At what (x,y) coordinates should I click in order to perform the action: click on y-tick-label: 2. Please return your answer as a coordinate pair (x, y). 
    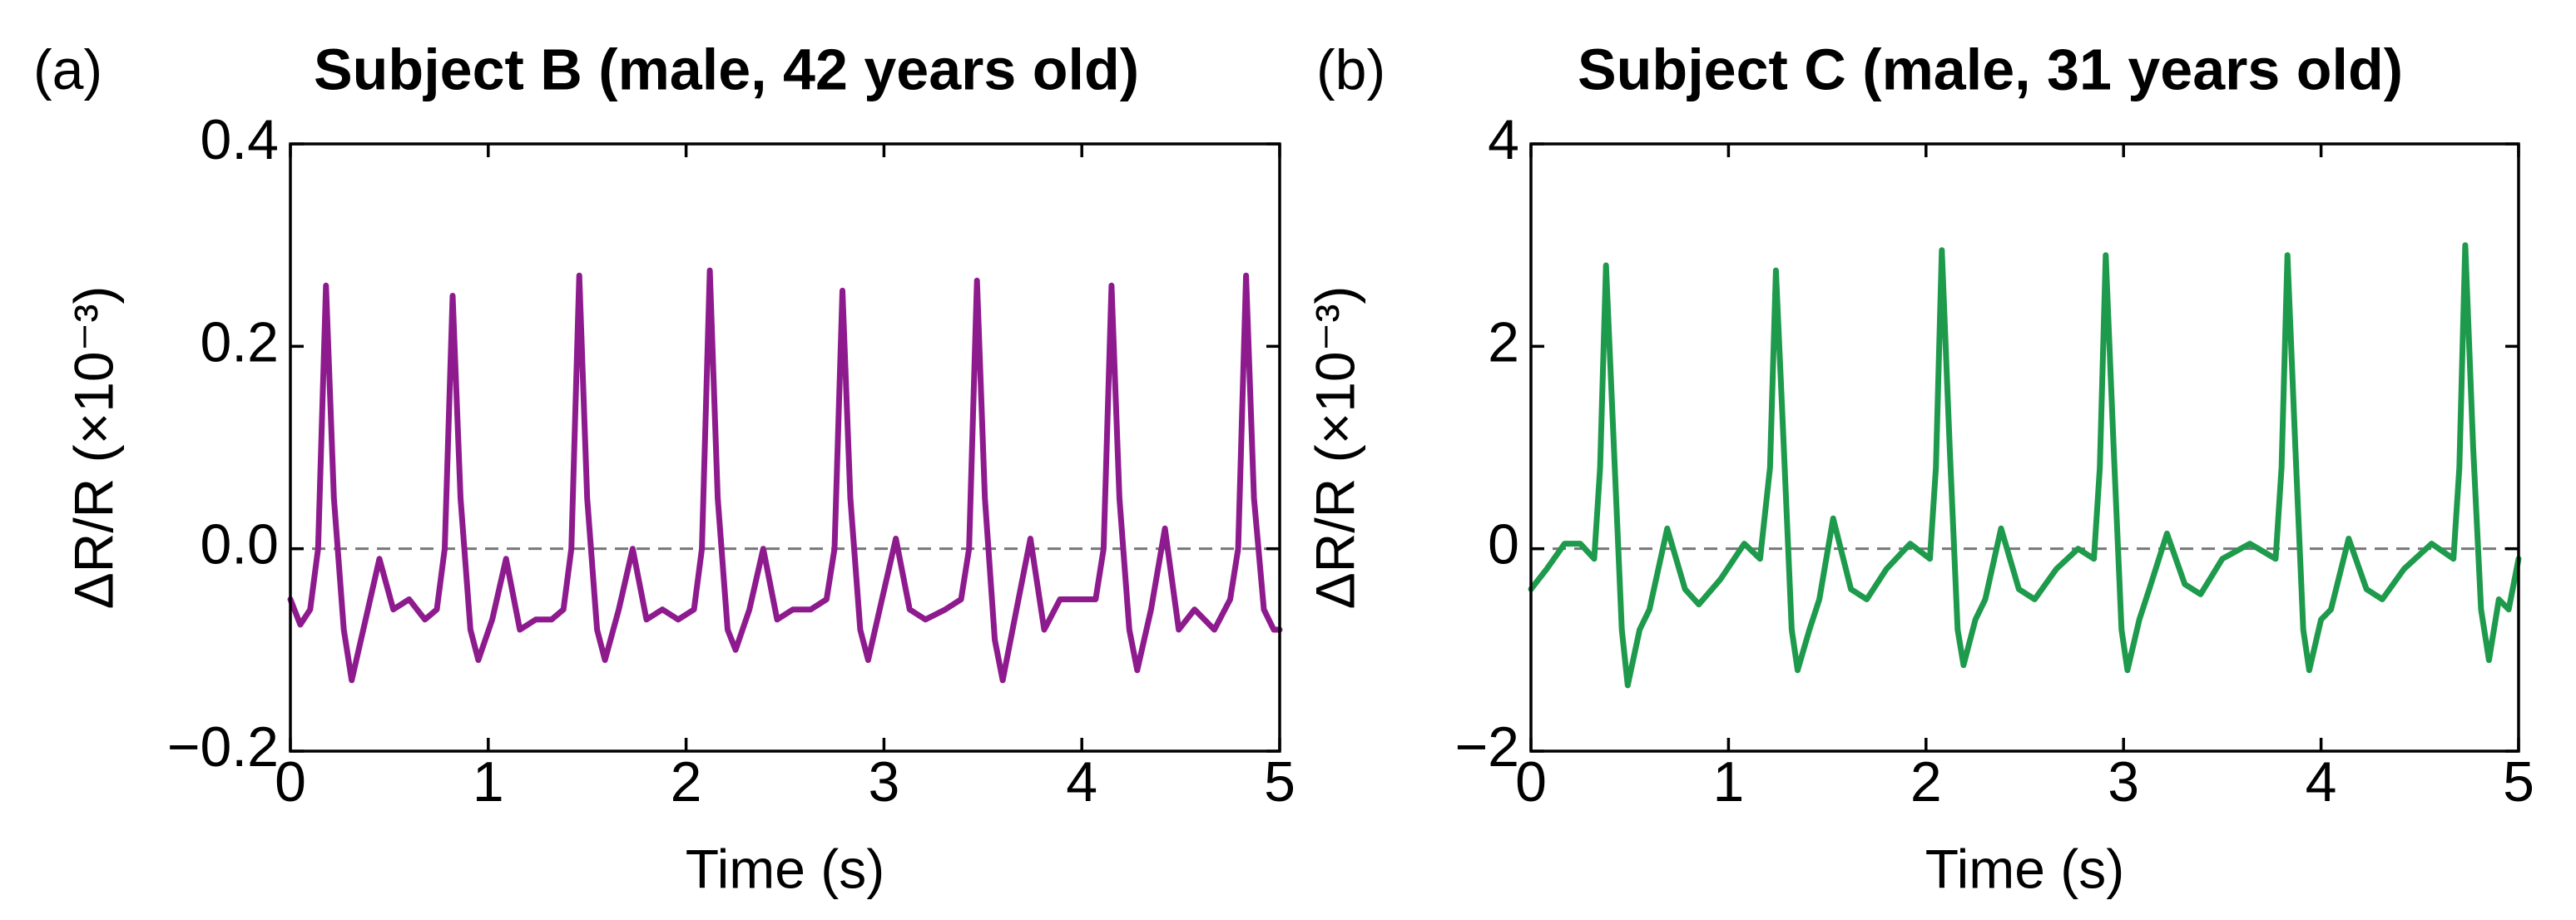
    Looking at the image, I should click on (1503, 342).